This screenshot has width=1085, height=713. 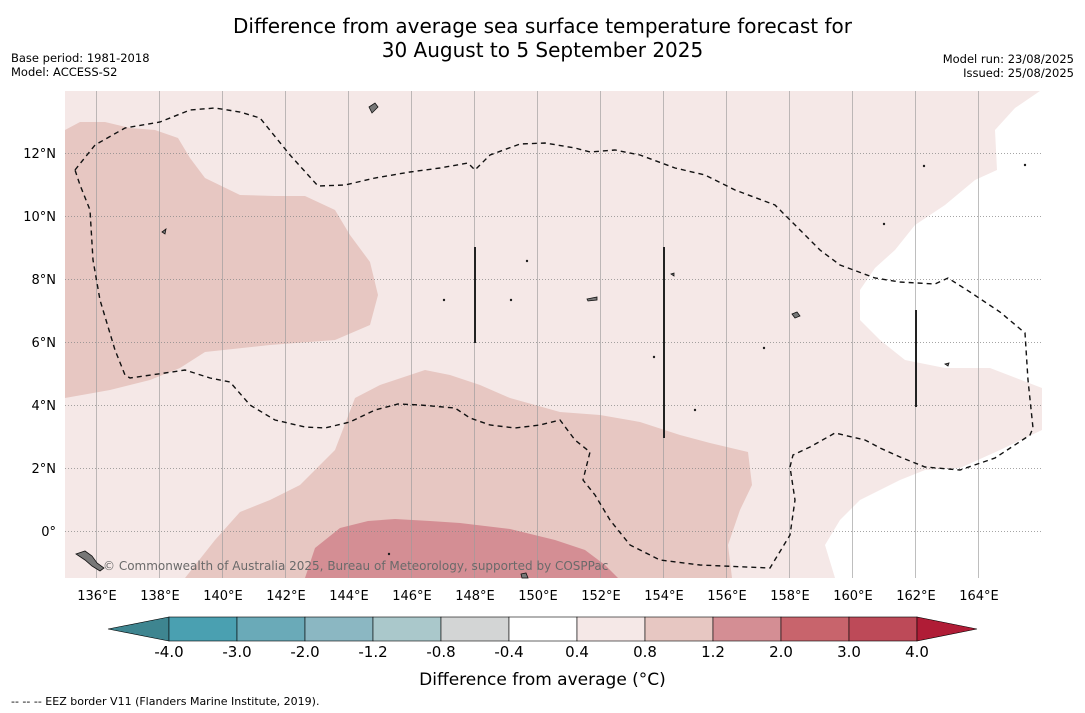 I want to click on meta-right: Model run: 23/08/2025 Issued: 25/08/2025, so click(x=1008, y=66).